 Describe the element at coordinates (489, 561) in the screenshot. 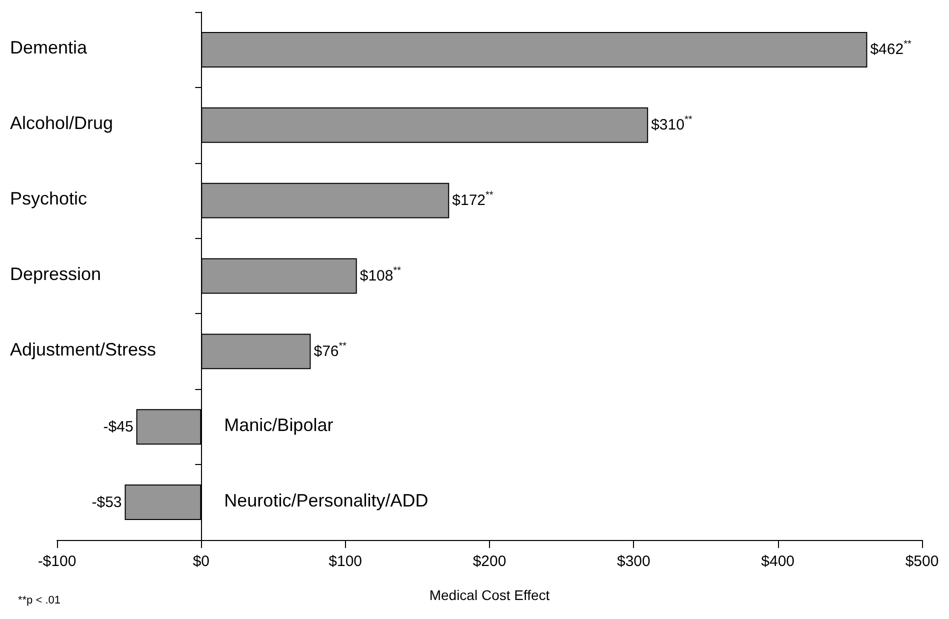

I see `x-tick-label: $200` at that location.